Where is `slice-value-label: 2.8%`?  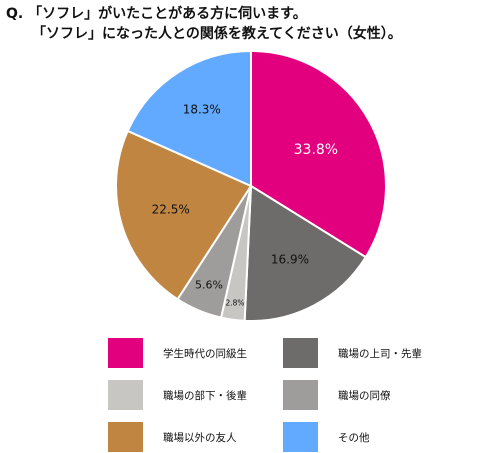
slice-value-label: 2.8% is located at coordinates (234, 303).